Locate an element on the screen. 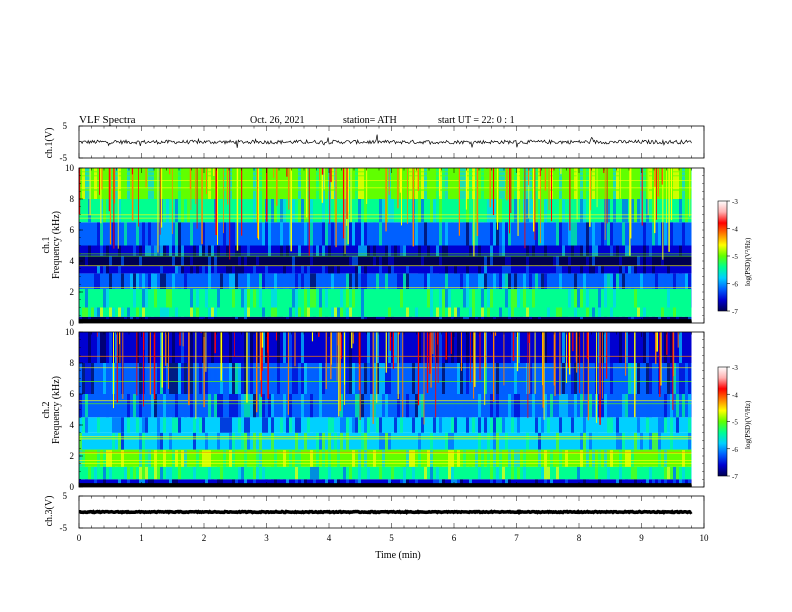 Image resolution: width=792 pixels, height=612 pixels. no-data-region is located at coordinates (697, 245).